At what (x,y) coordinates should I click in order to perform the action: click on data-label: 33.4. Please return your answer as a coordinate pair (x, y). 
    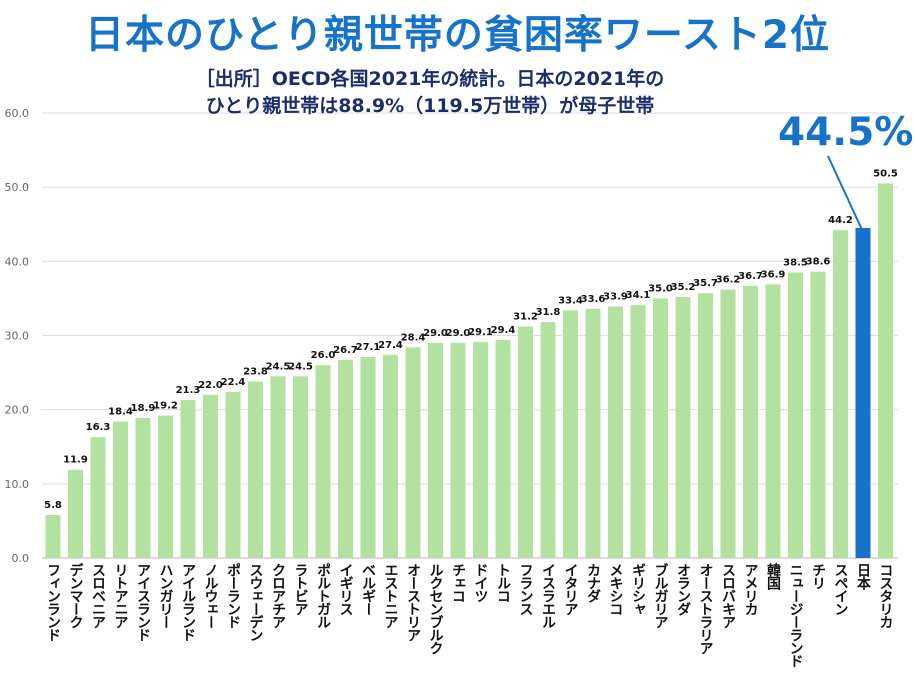
    Looking at the image, I should click on (570, 300).